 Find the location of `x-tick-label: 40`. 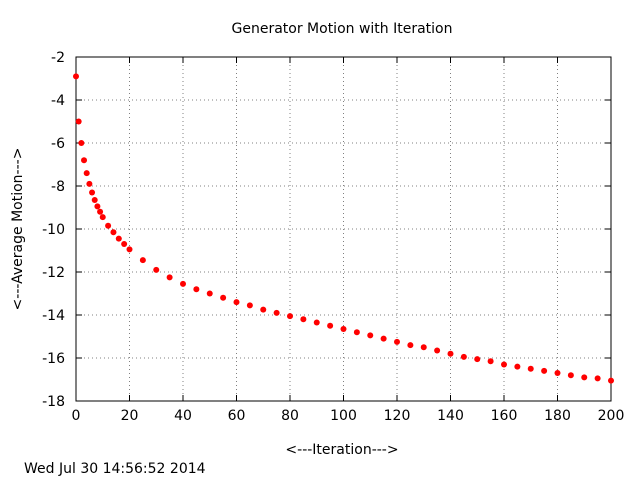

x-tick-label: 40 is located at coordinates (183, 416).